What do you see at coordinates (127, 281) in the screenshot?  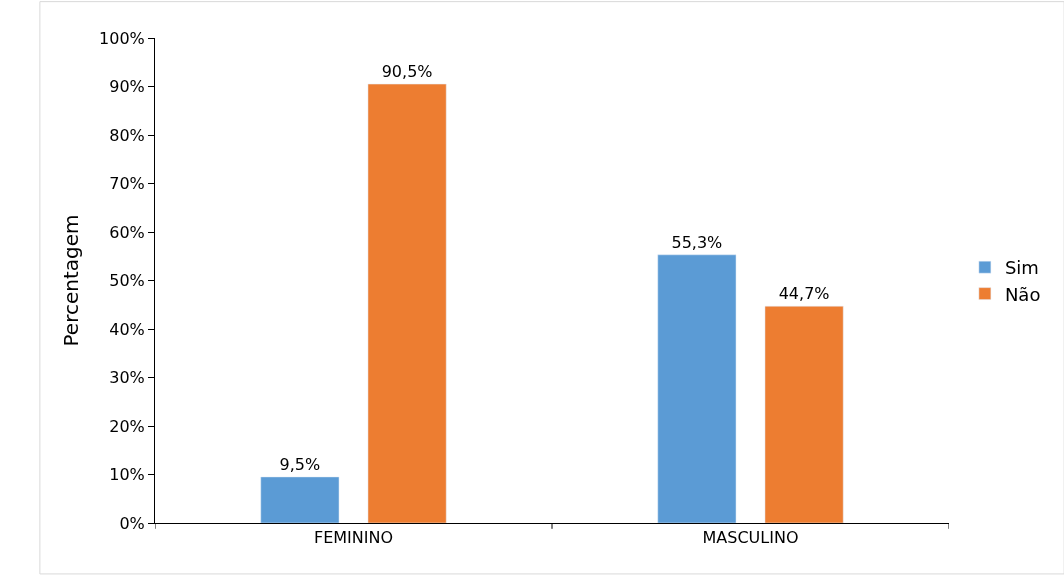 I see `y-tick-label: 50%` at bounding box center [127, 281].